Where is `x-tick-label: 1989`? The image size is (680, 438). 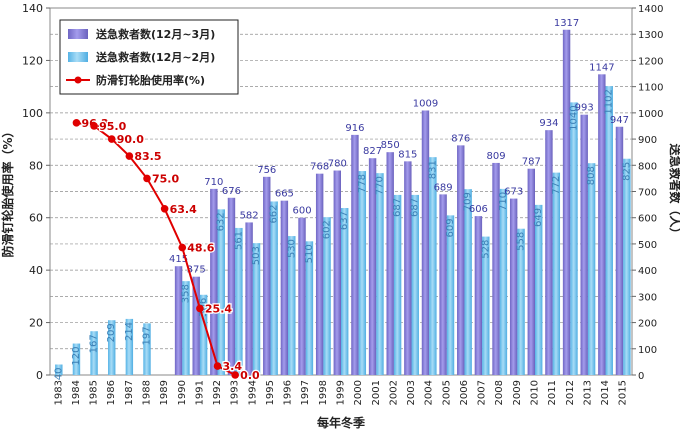 x-tick-label: 1989 is located at coordinates (164, 392).